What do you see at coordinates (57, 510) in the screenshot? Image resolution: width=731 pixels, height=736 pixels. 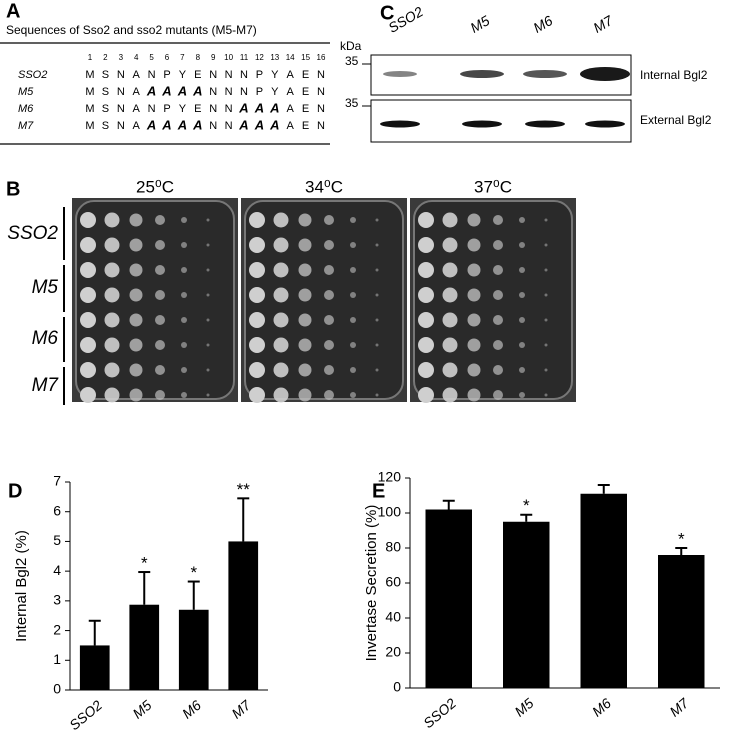 I see `y-tick-label: 6` at bounding box center [57, 510].